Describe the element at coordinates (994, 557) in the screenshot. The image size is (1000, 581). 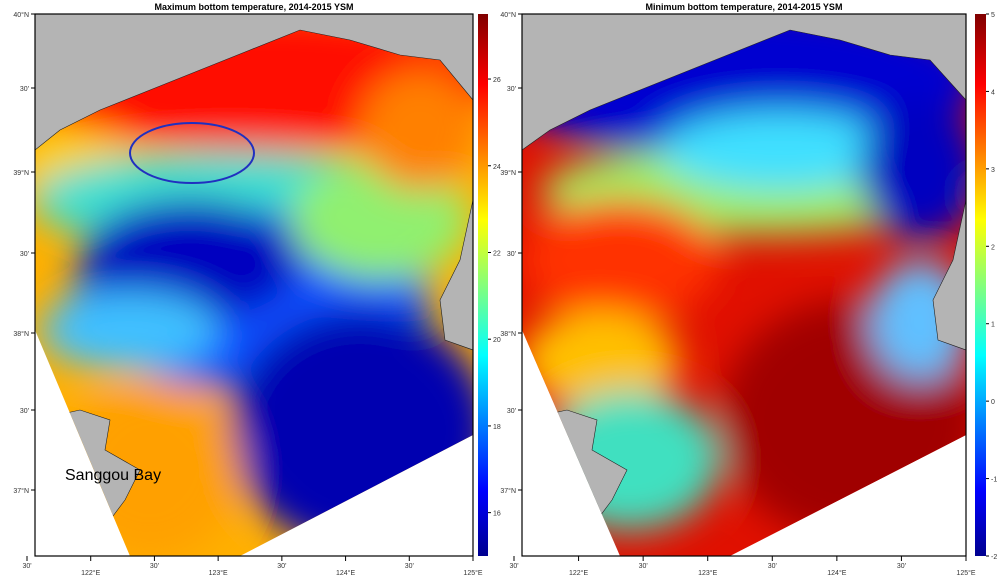
I see `colorbar-tick-label: -2` at that location.